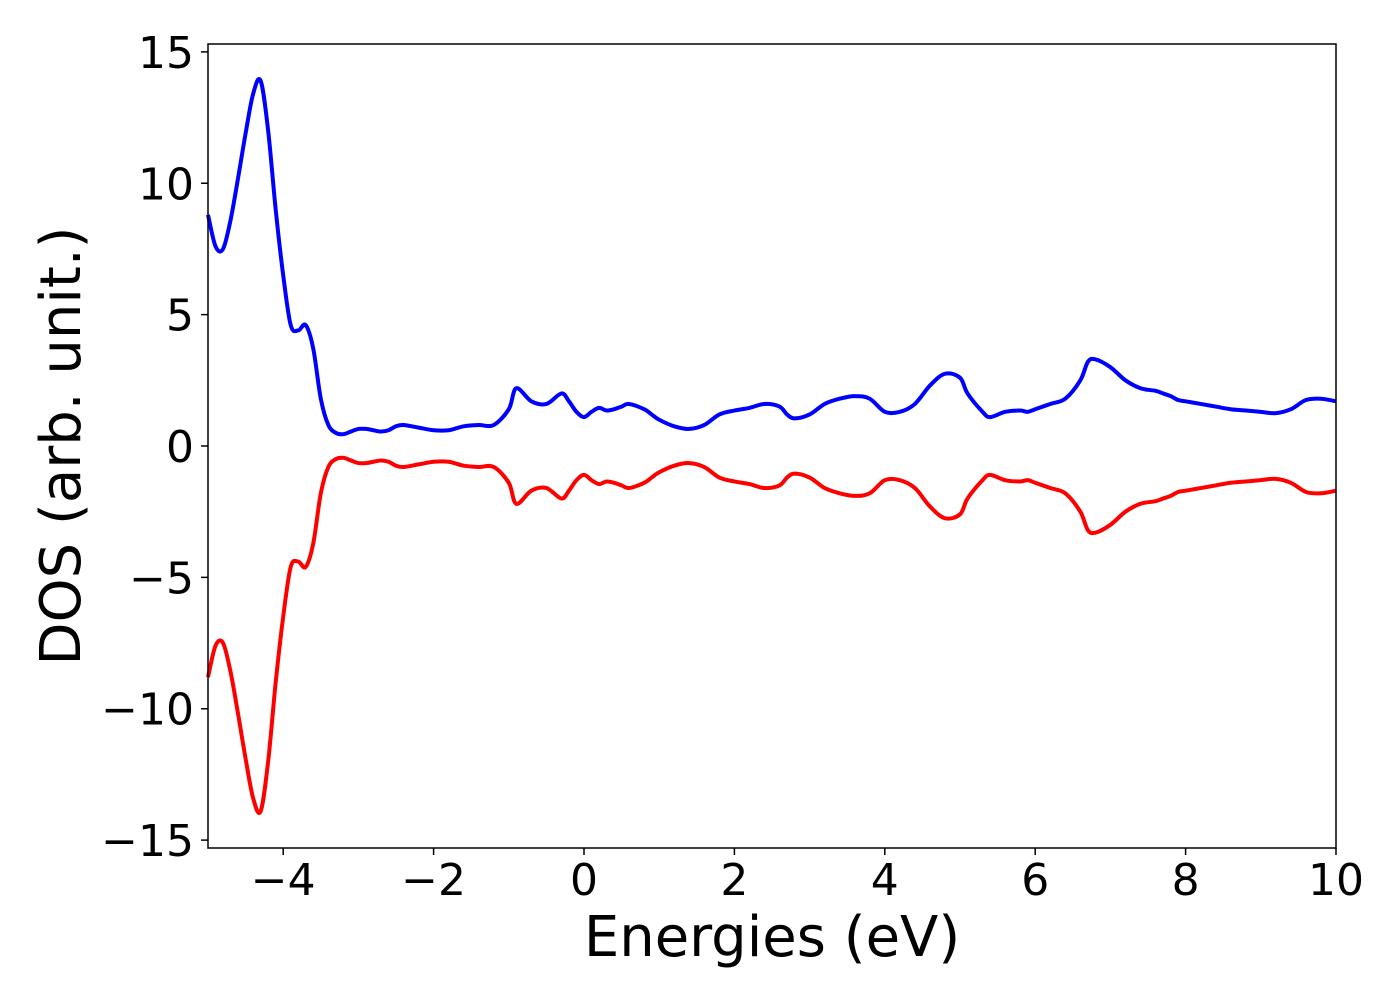  I want to click on y-tick-label: 5, so click(180, 316).